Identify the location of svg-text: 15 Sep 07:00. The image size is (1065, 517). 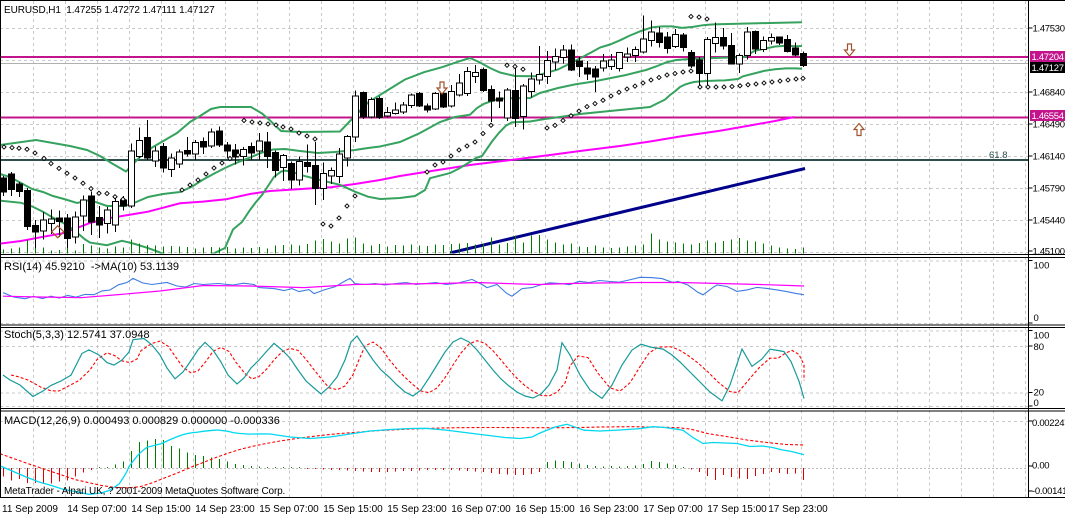
(289, 509).